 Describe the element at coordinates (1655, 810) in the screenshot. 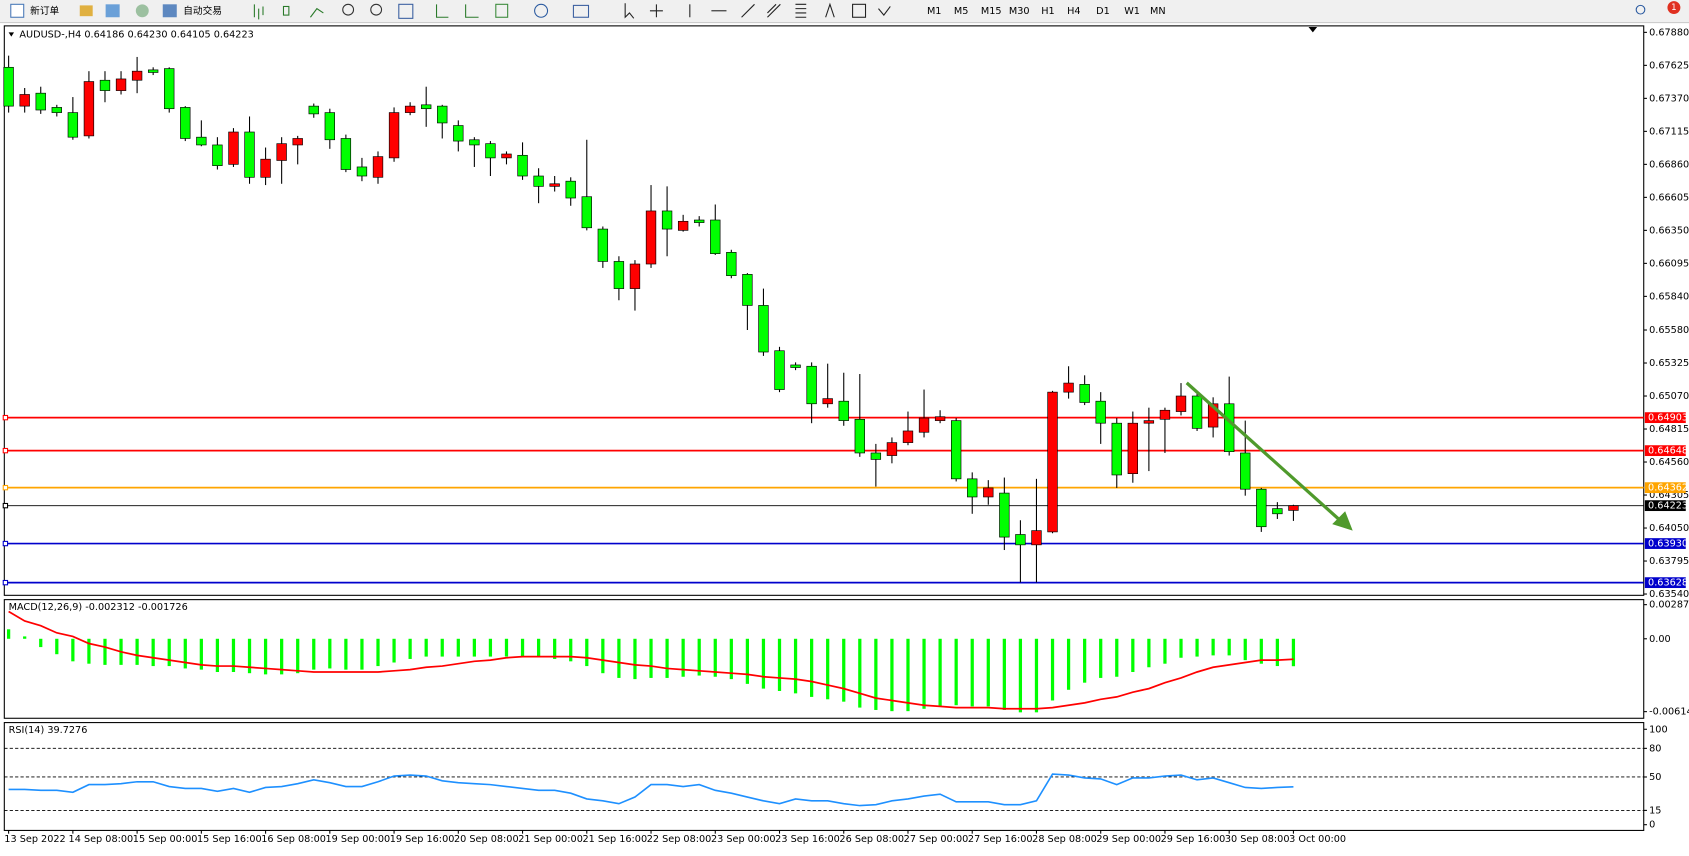

I see `y-tick-label: 15` at that location.